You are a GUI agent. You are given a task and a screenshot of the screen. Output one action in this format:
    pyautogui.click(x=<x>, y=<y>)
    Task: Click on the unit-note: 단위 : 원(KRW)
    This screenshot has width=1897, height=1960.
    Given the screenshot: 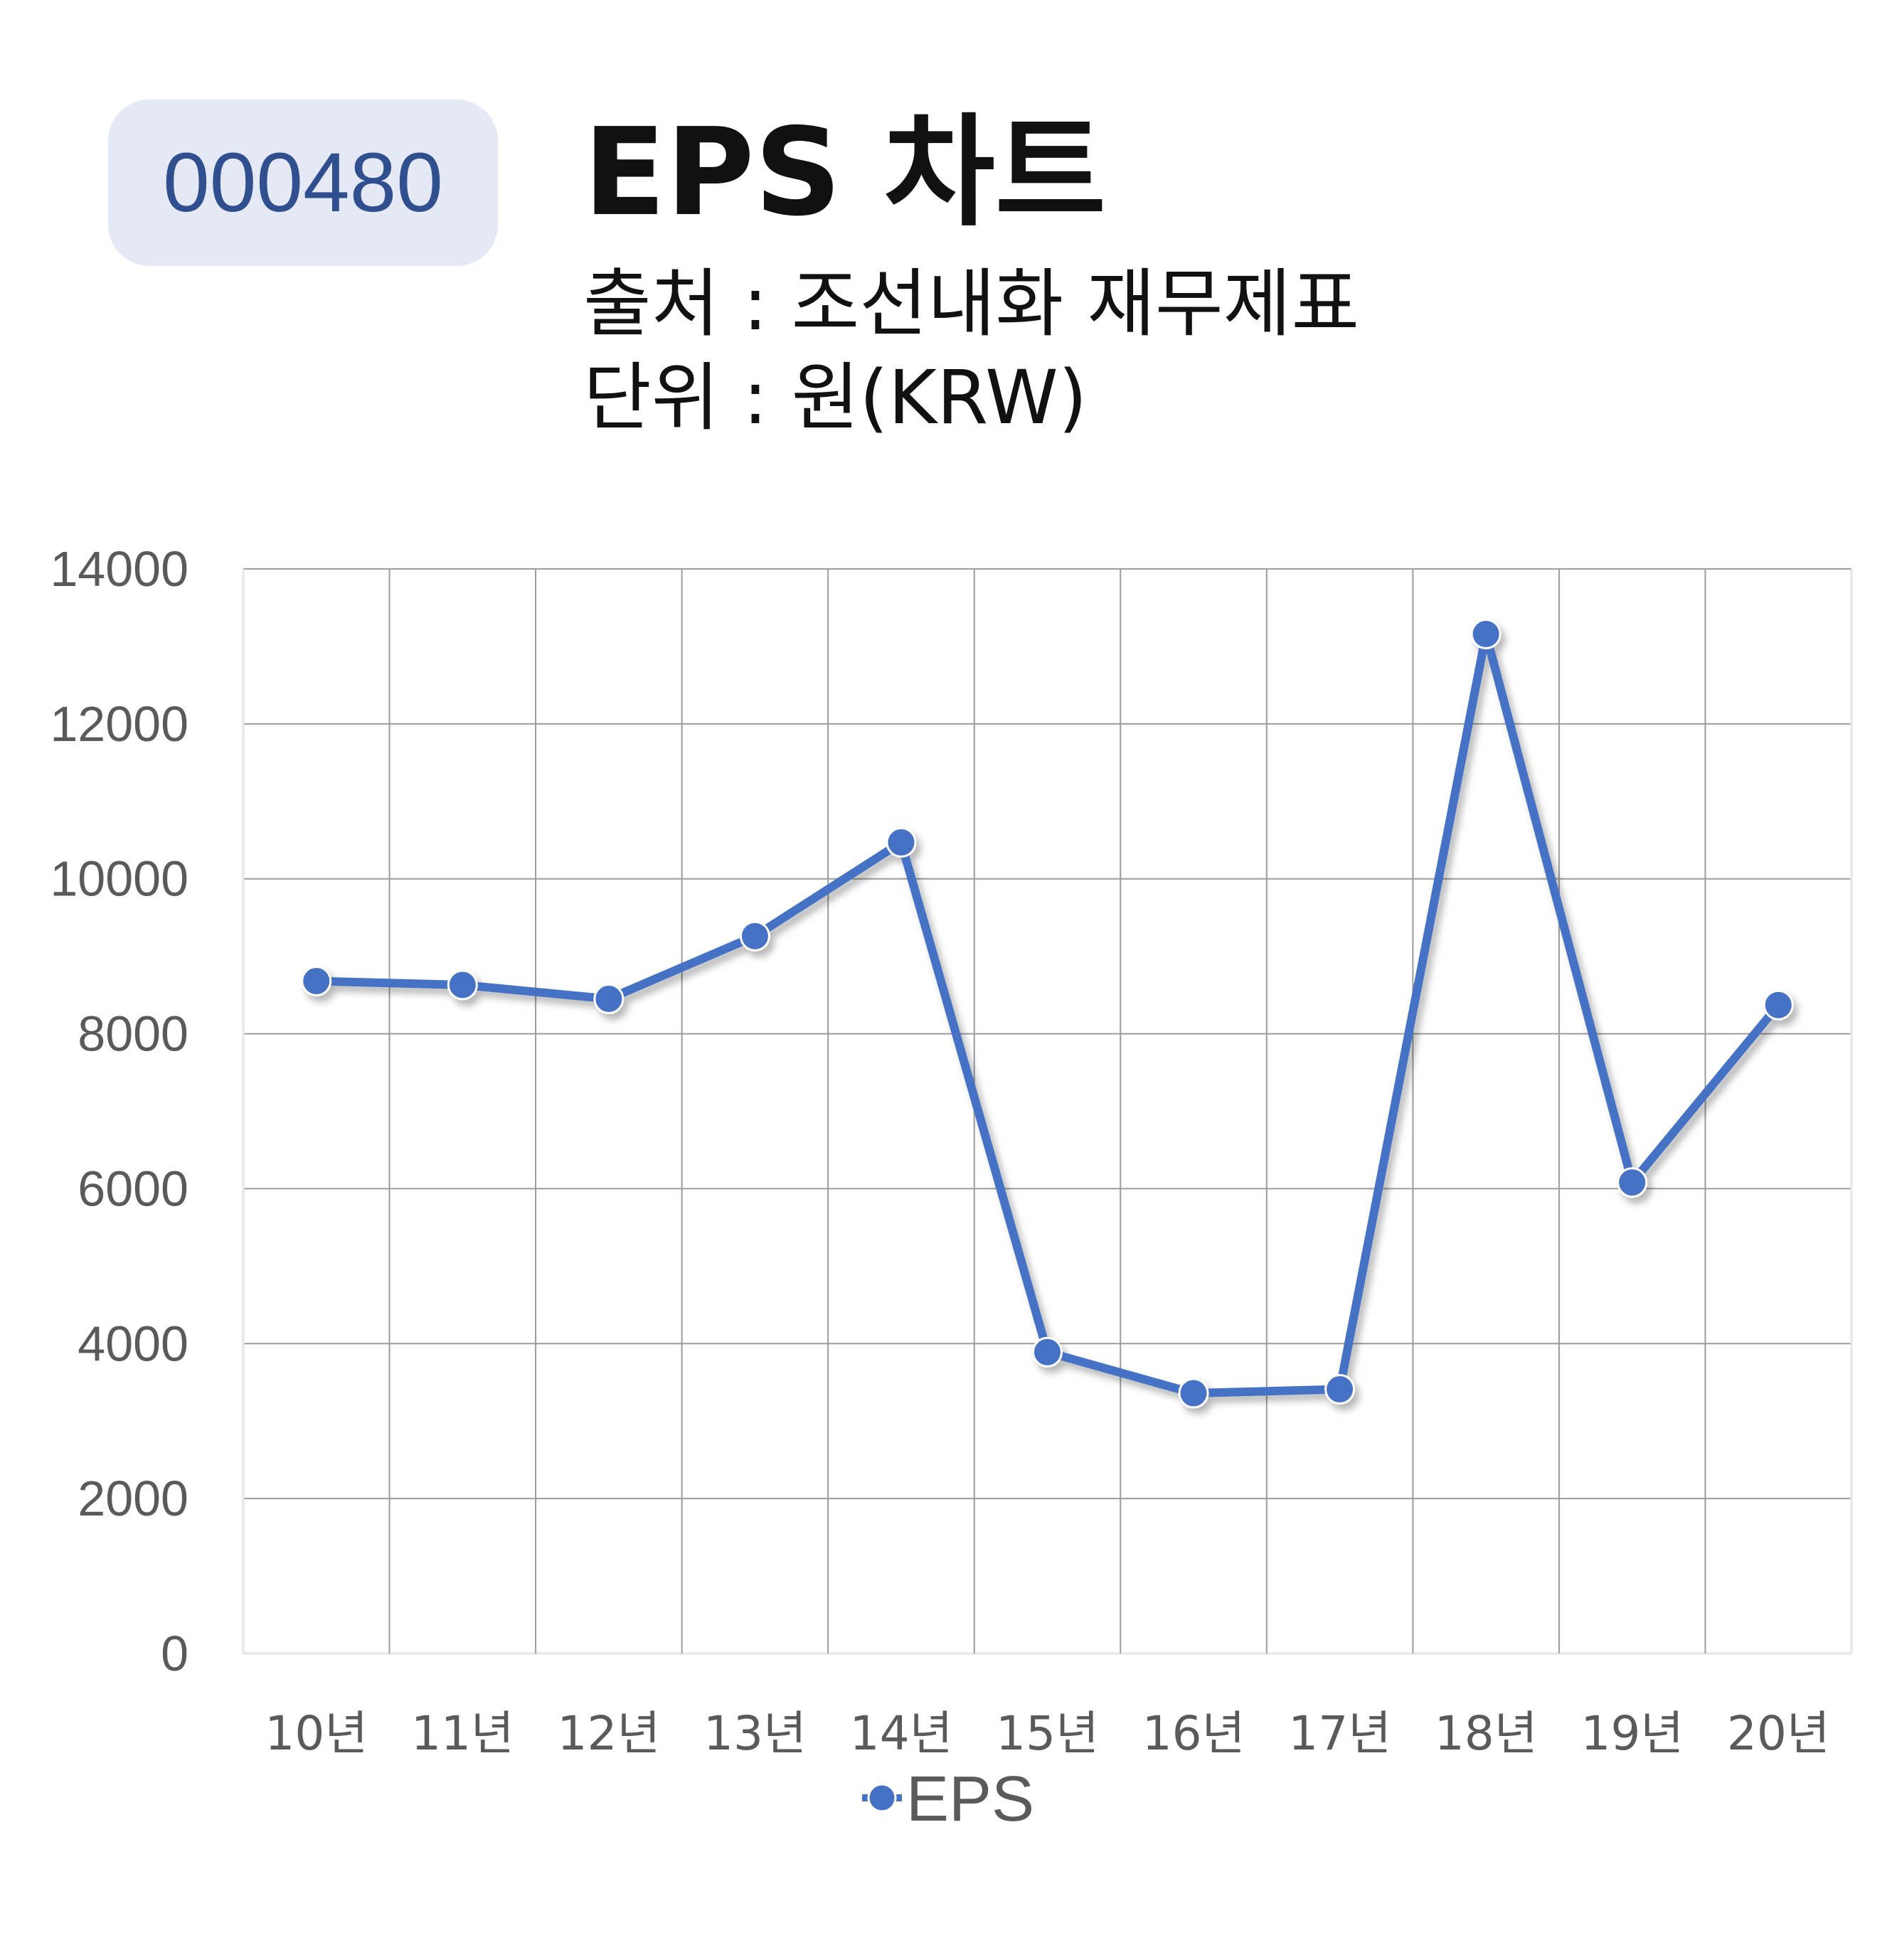 What is the action you would take?
    pyautogui.click(x=836, y=397)
    